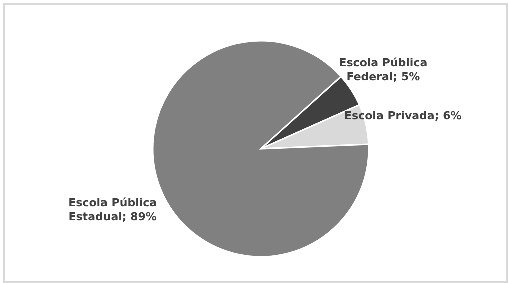  What do you see at coordinates (113, 209) in the screenshot?
I see `slice-label: Escola Pública Estadual; 89%` at bounding box center [113, 209].